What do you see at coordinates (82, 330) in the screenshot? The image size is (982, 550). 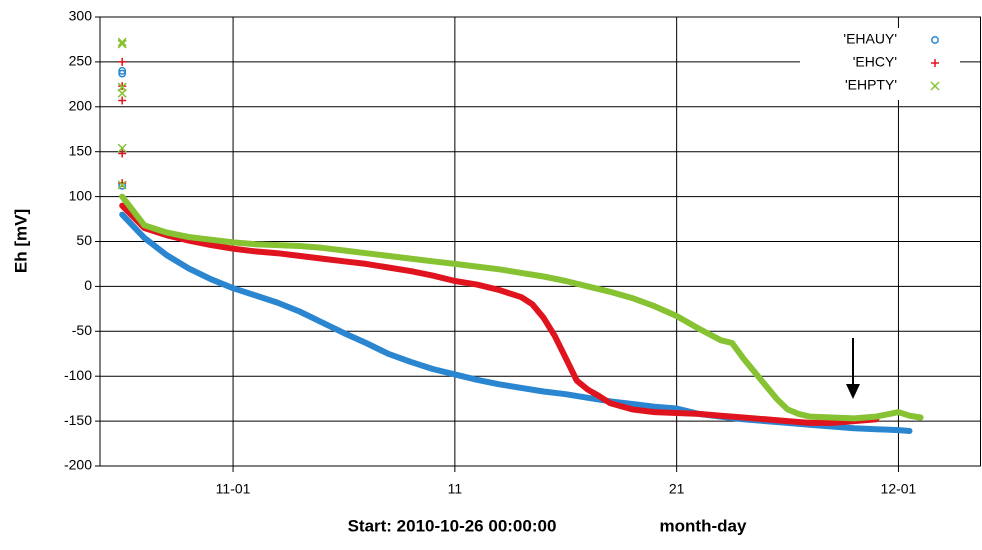 I see `y-tick-label: -50` at bounding box center [82, 330].